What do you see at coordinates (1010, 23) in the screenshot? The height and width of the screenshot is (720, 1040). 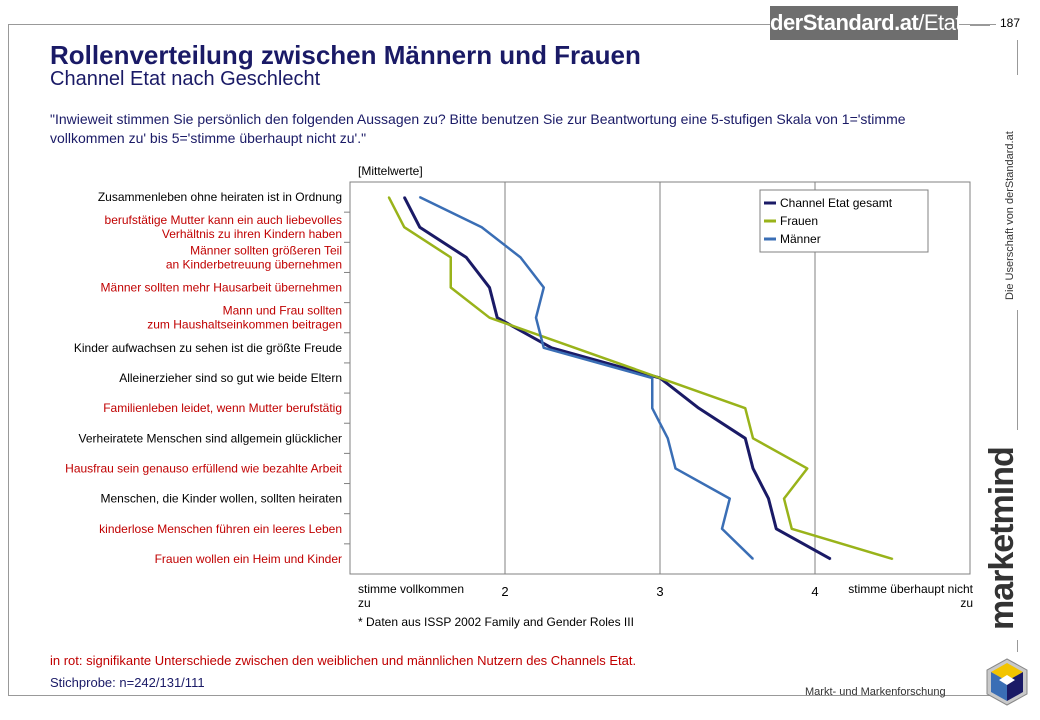 I see `page-number: 187` at bounding box center [1010, 23].